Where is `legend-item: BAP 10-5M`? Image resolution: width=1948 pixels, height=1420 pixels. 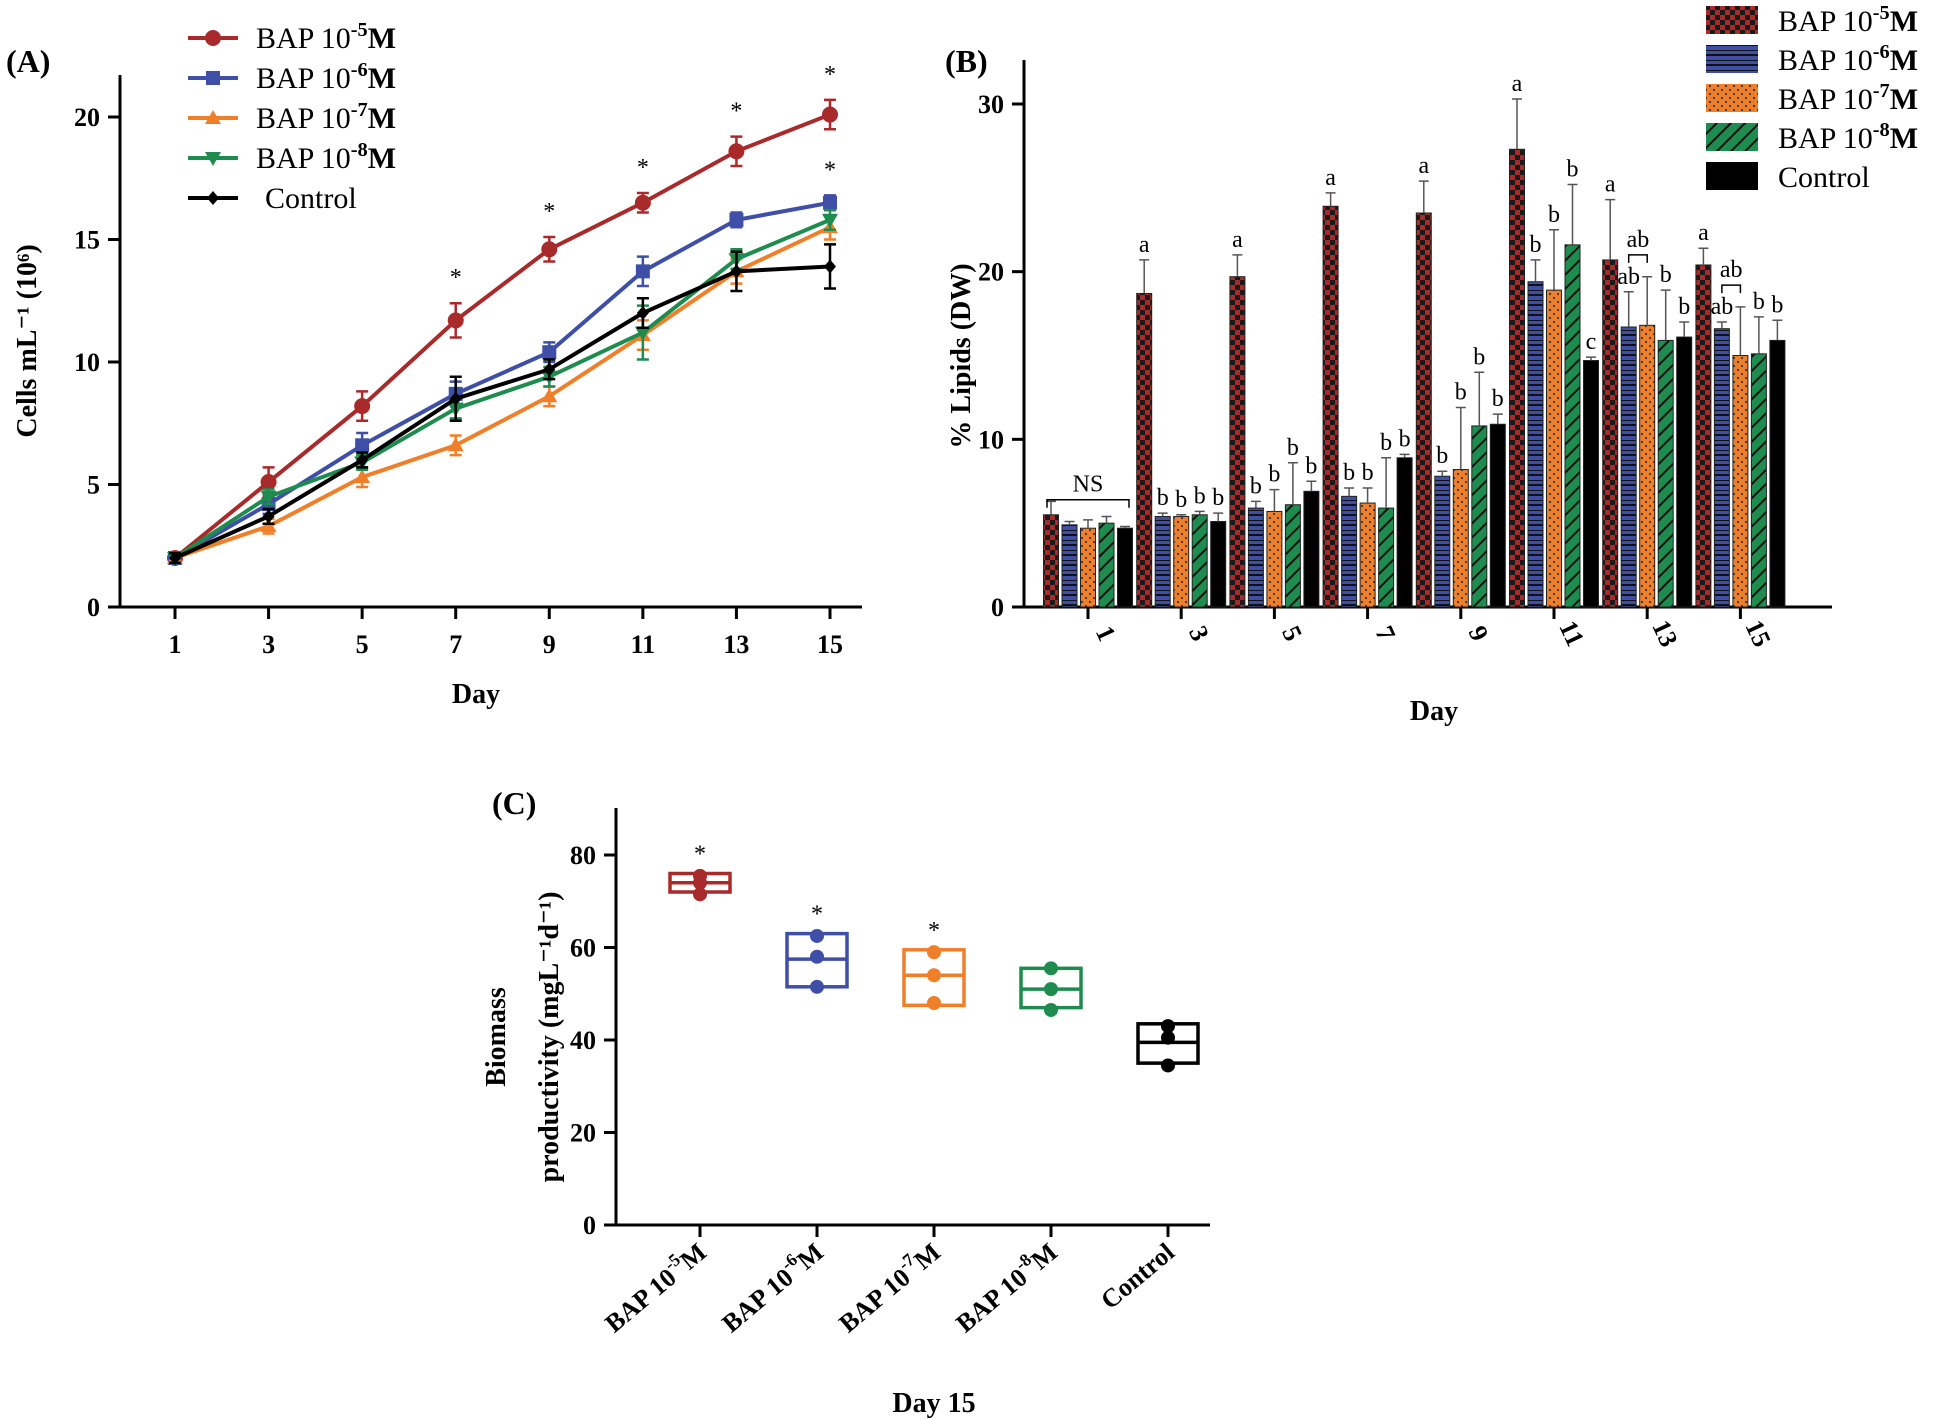
legend-item: BAP 10-5M is located at coordinates (292, 37).